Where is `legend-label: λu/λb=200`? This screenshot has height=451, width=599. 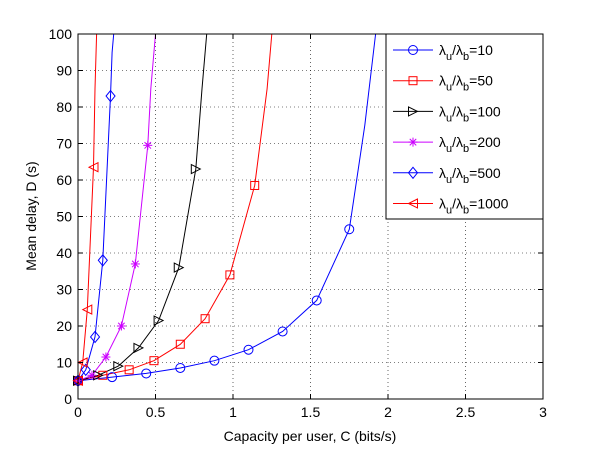 legend-label: λu/λb=200 is located at coordinates (470, 144).